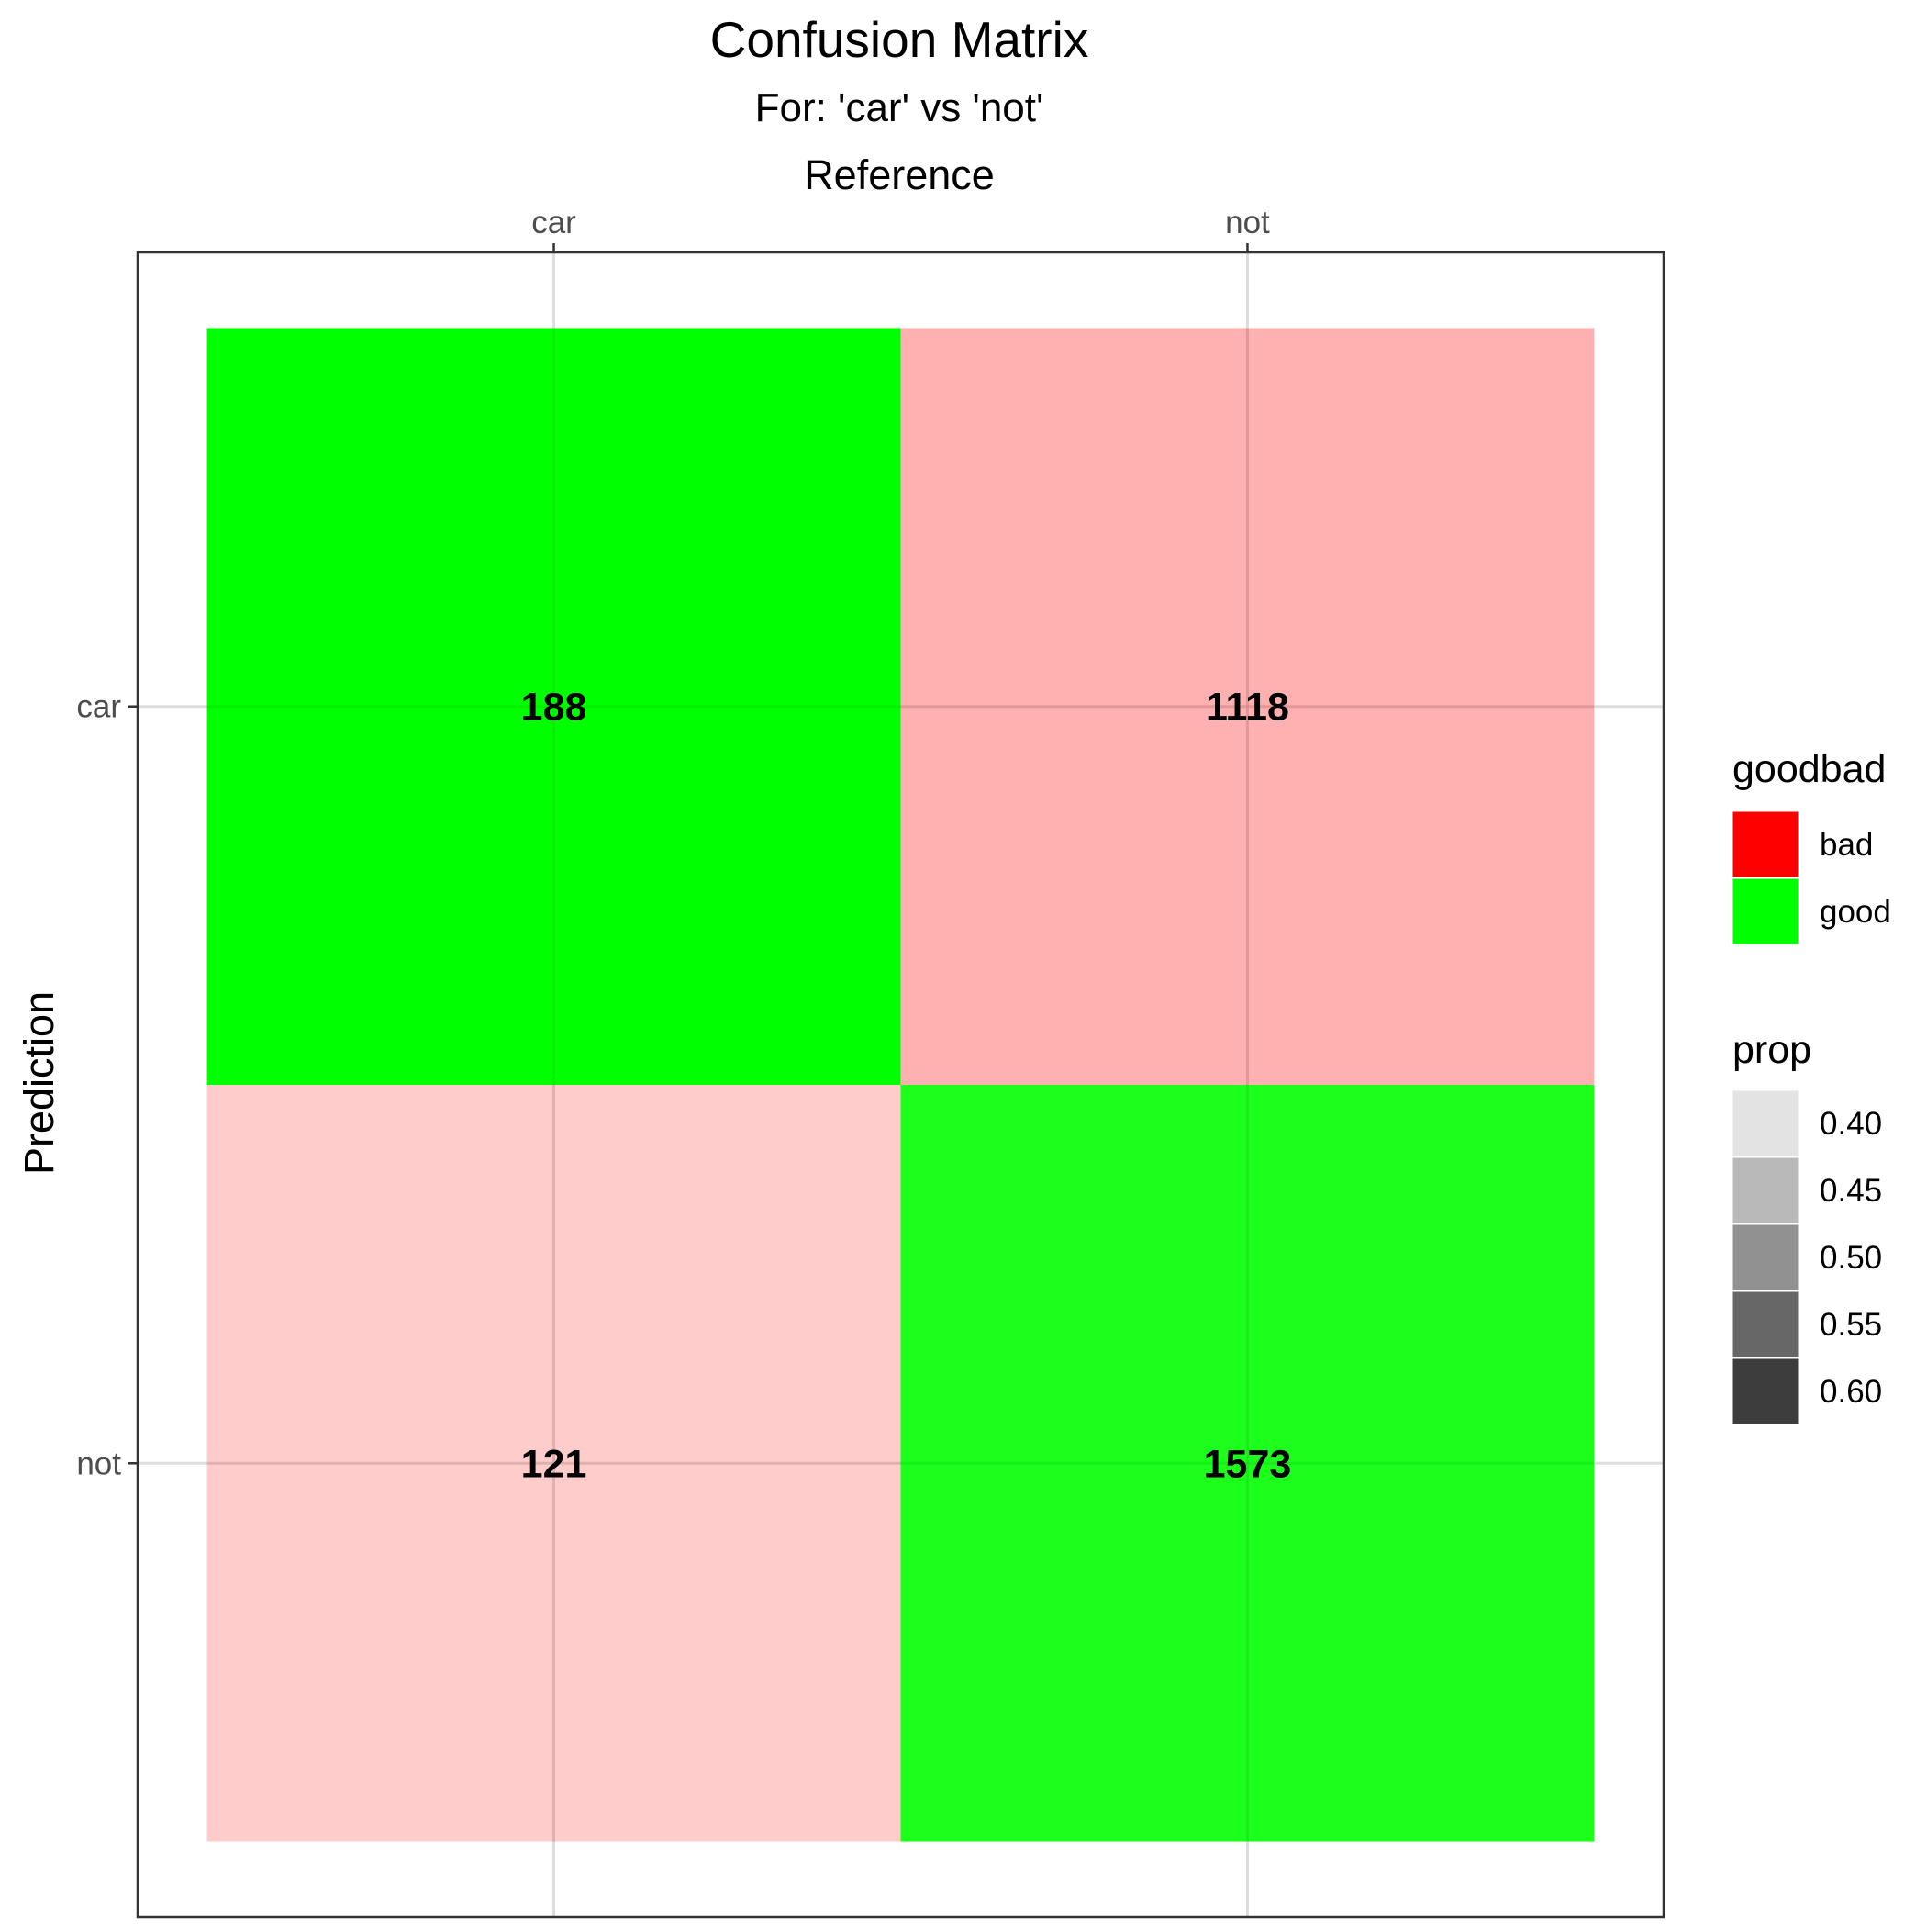  Describe the element at coordinates (1851, 1124) in the screenshot. I see `legend-alpha-label: 0.40` at that location.